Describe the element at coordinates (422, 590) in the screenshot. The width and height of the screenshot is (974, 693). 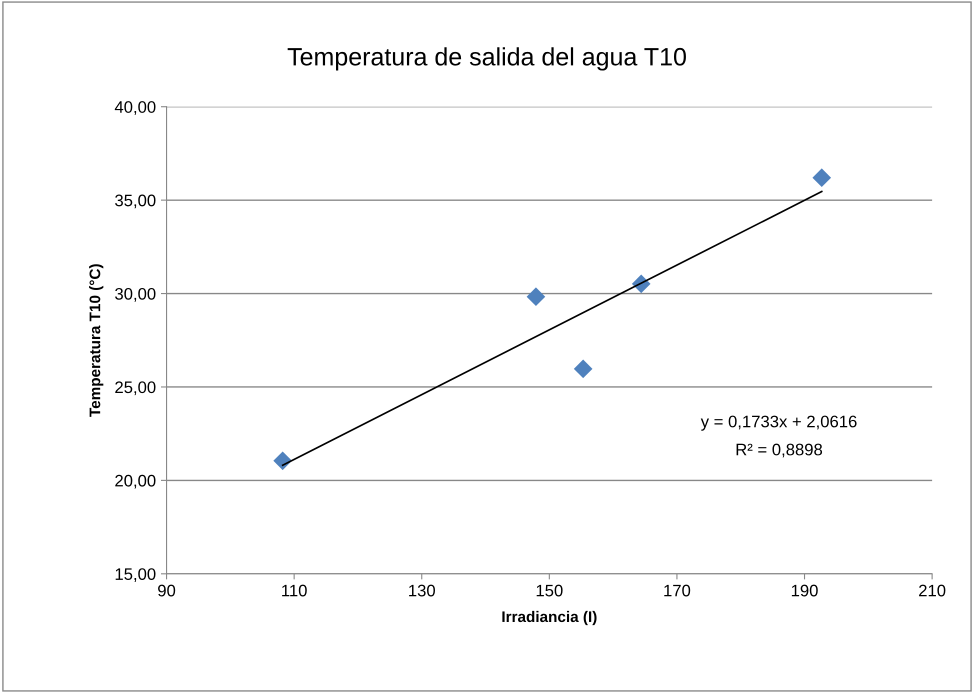
I see `x-tick-label: 130` at that location.